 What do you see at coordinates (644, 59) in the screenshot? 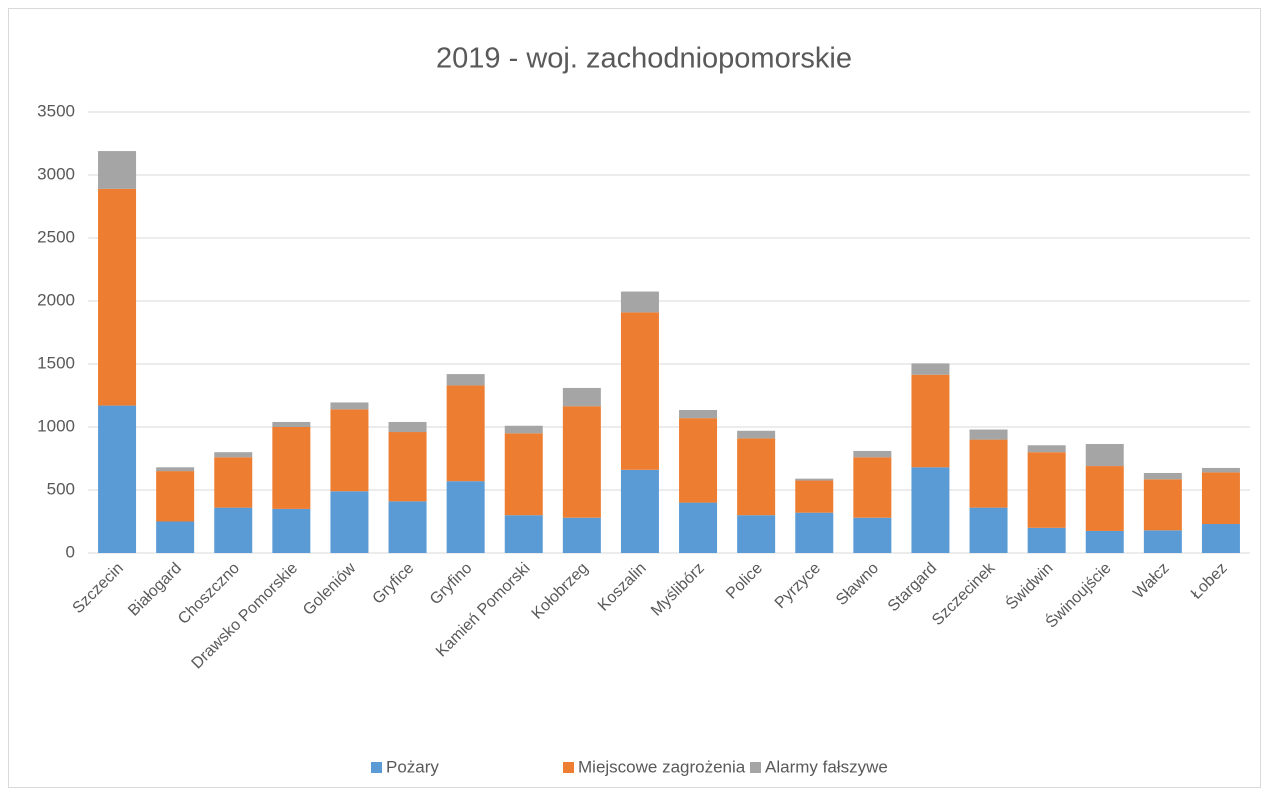
I see `chart-title: 2019 - woj. zachodniopomorskie` at bounding box center [644, 59].